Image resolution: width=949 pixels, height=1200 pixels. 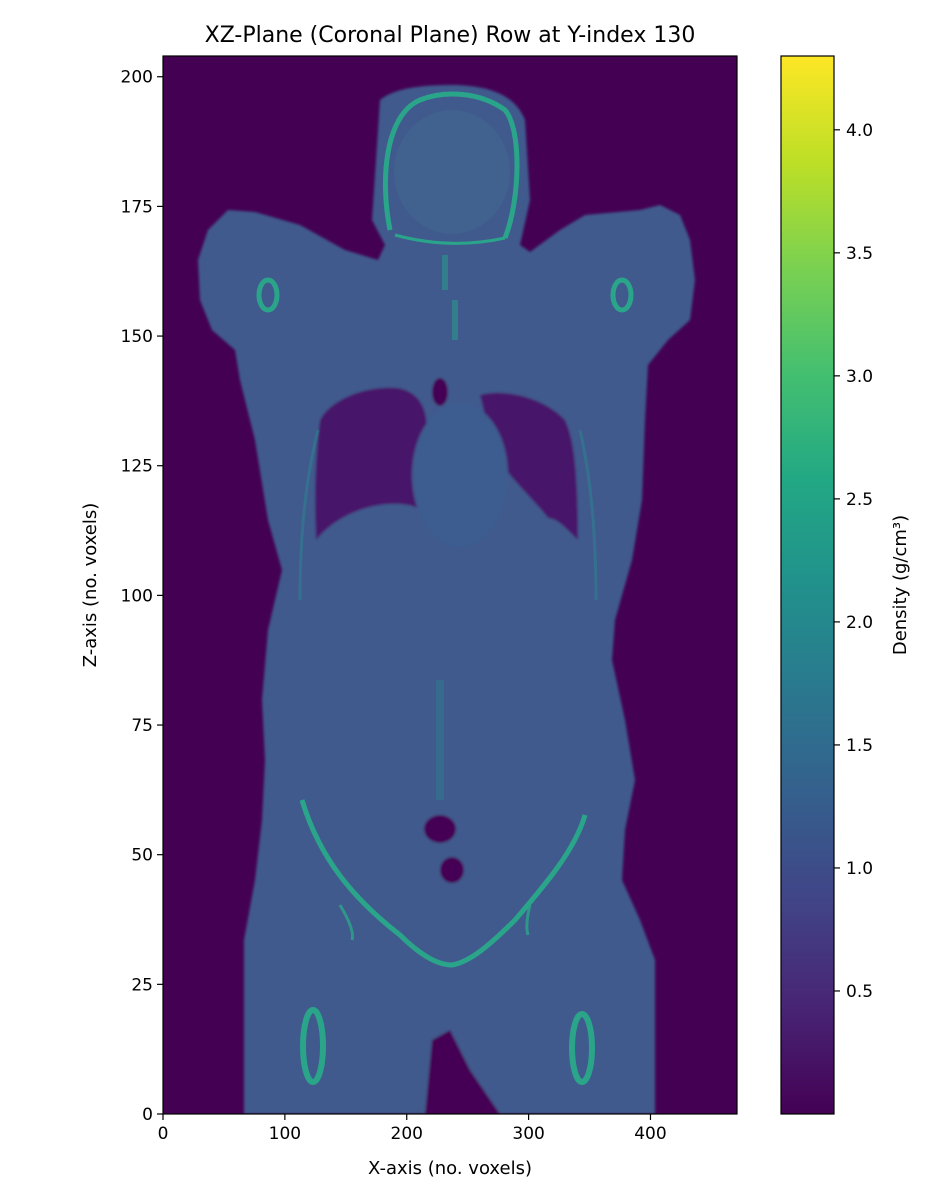 I want to click on humerus-right, so click(x=268, y=295).